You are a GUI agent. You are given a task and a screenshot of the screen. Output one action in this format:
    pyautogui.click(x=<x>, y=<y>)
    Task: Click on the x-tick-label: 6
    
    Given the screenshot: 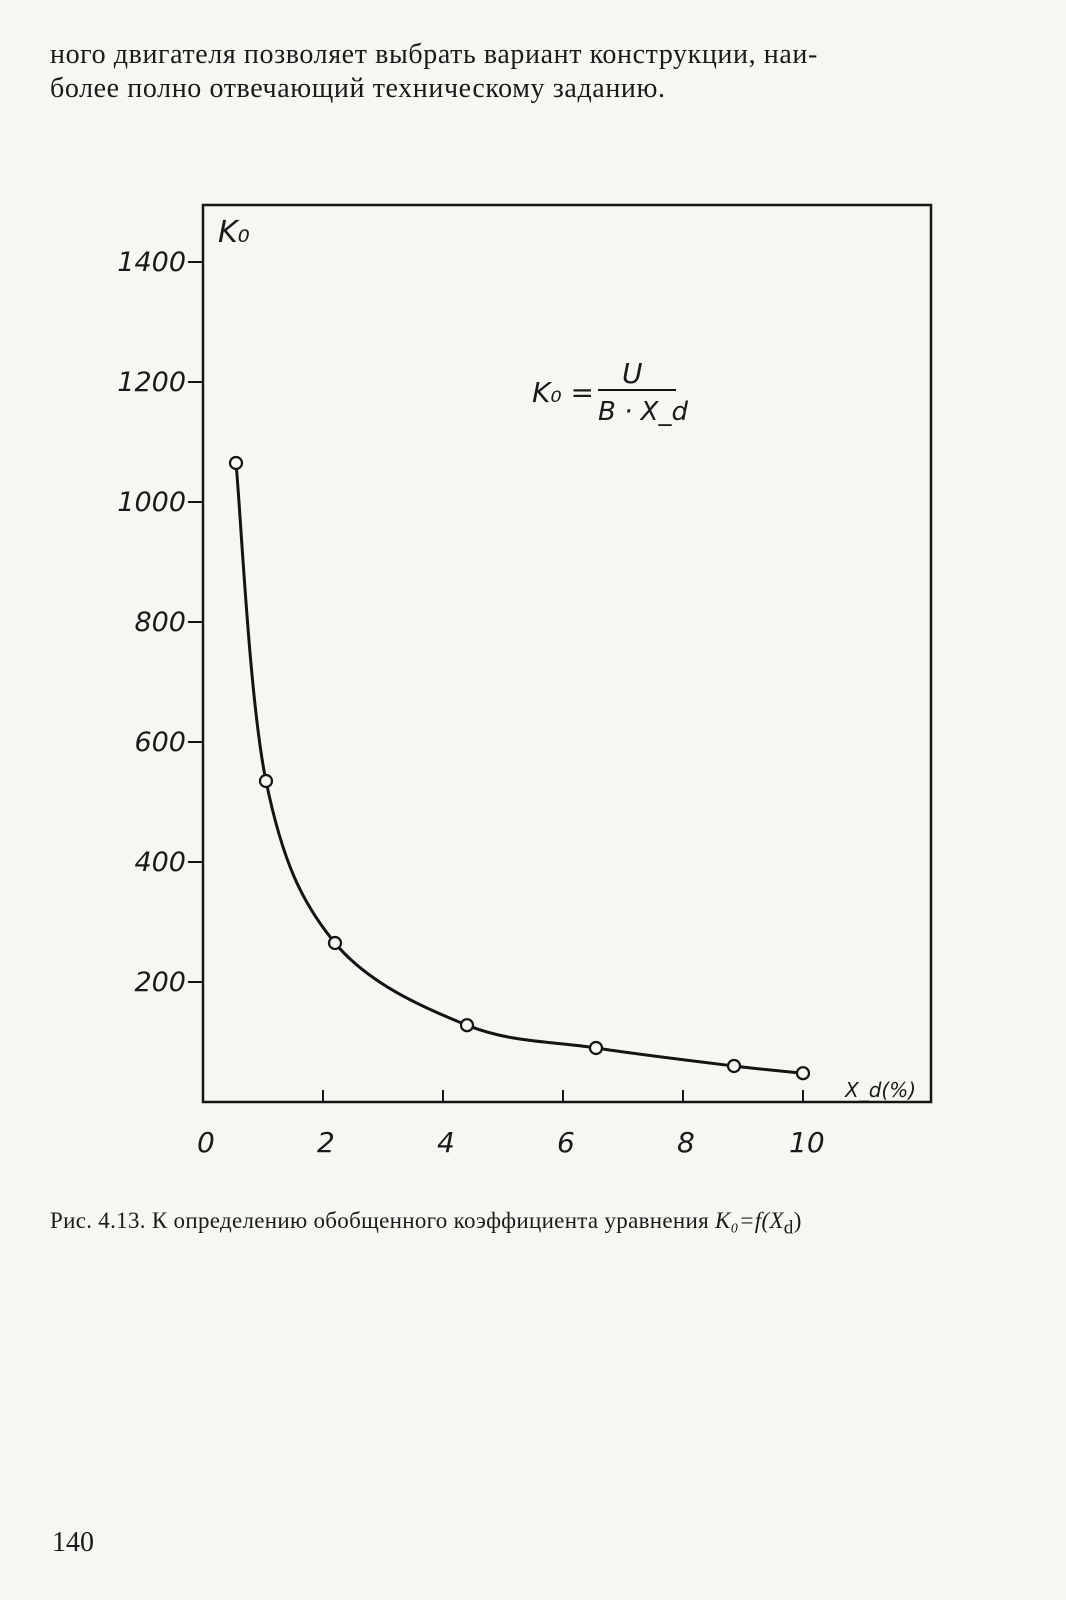 What is the action you would take?
    pyautogui.click(x=566, y=1142)
    